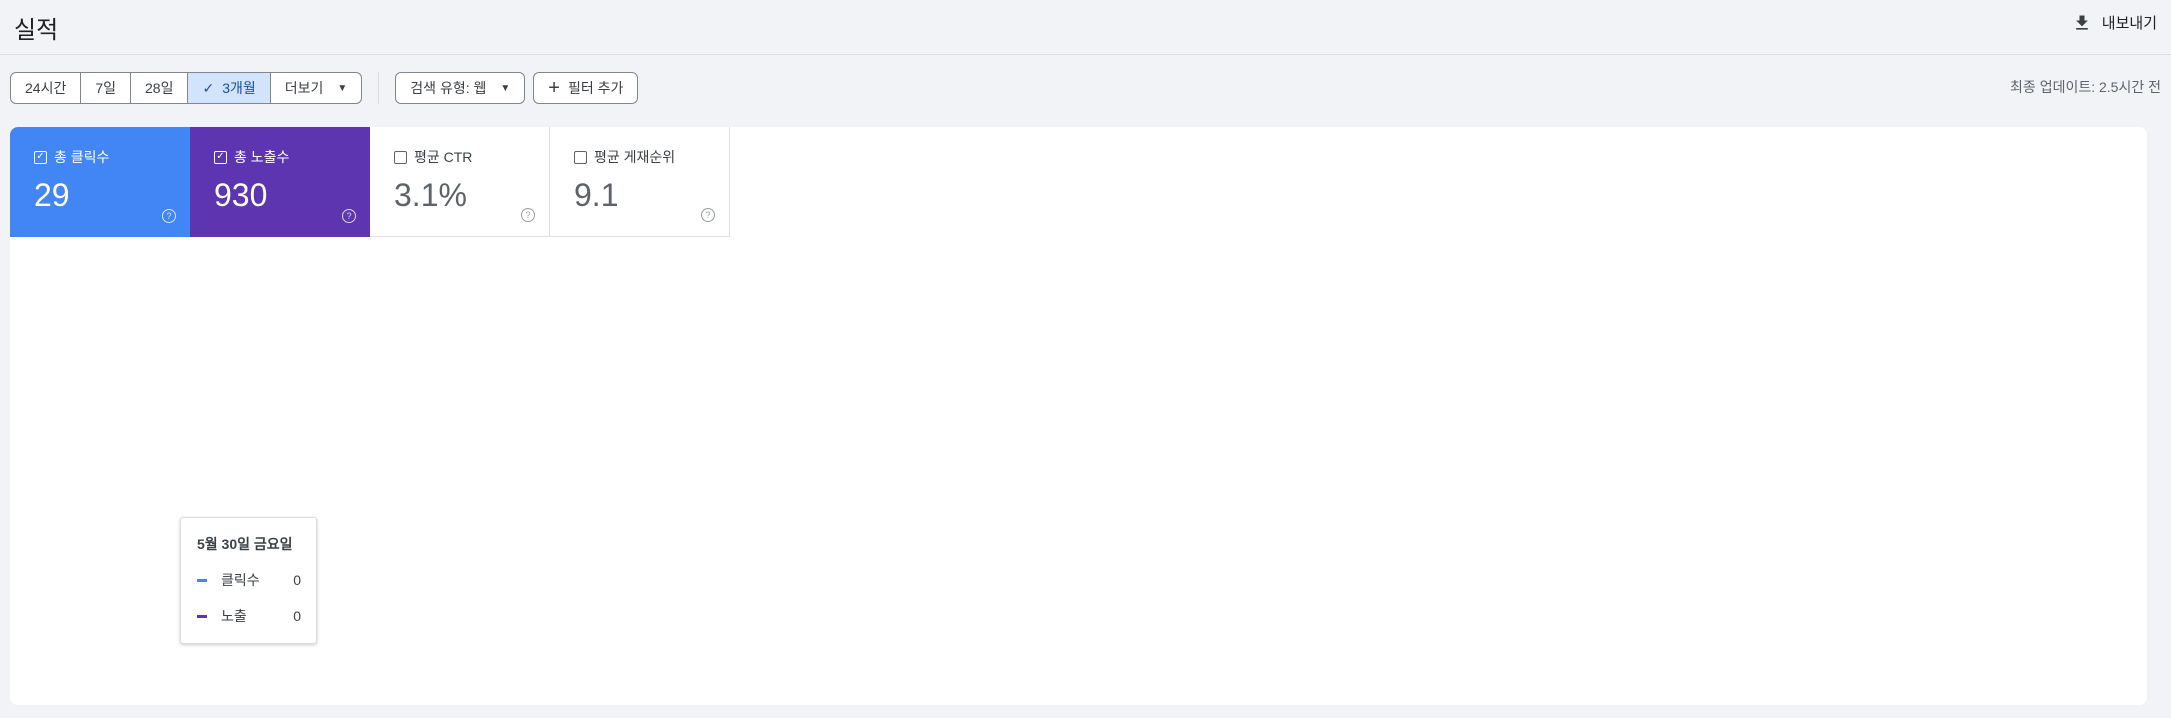 The image size is (2171, 718). Describe the element at coordinates (635, 157) in the screenshot. I see `metric-label: 평균 게재순위` at that location.